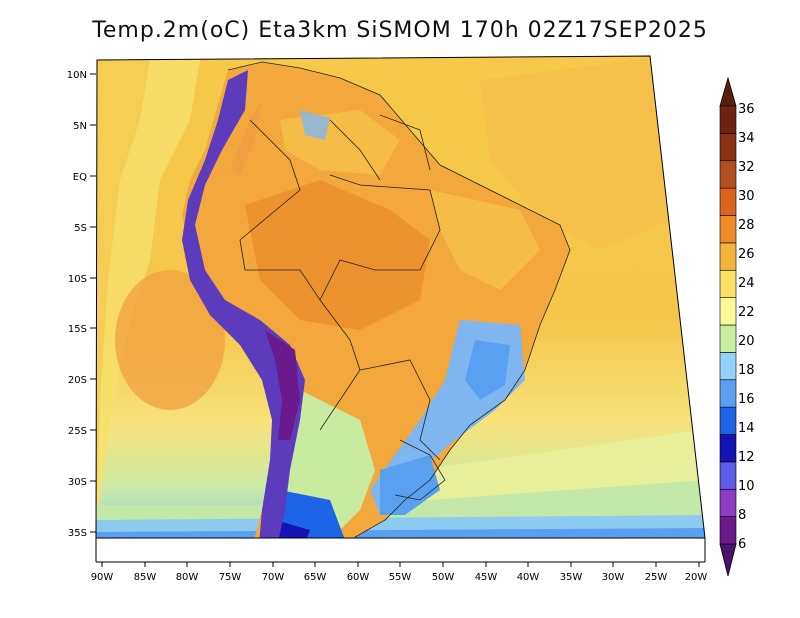 The height and width of the screenshot is (618, 800). Describe the element at coordinates (145, 577) in the screenshot. I see `lon-label: 85W` at that location.